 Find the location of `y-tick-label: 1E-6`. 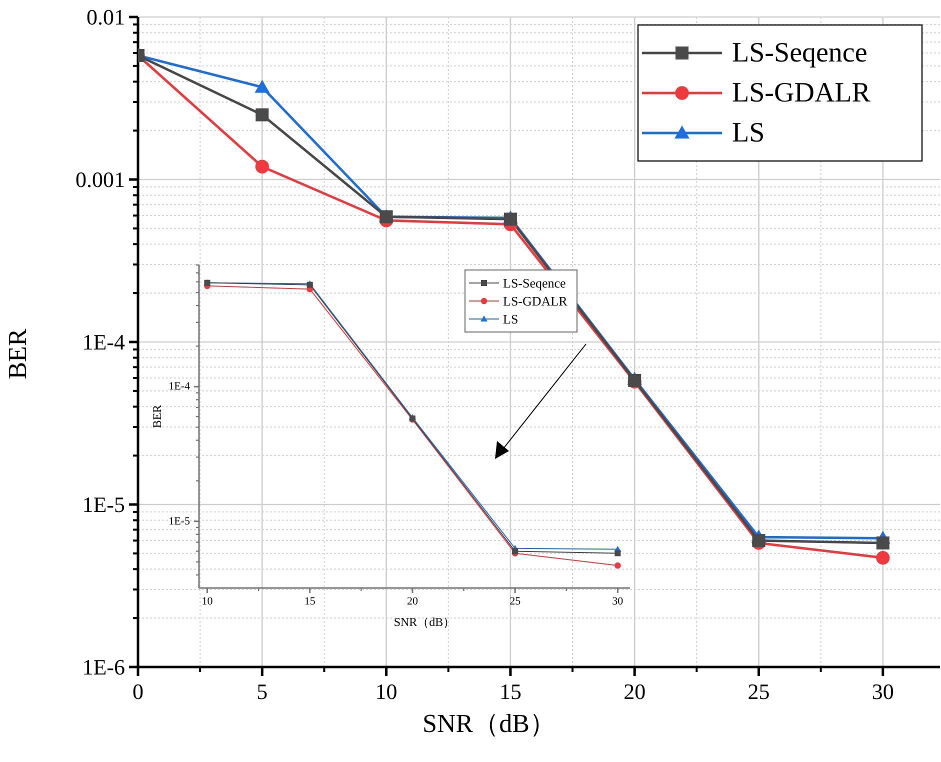

y-tick-label: 1E-6 is located at coordinates (103, 667).